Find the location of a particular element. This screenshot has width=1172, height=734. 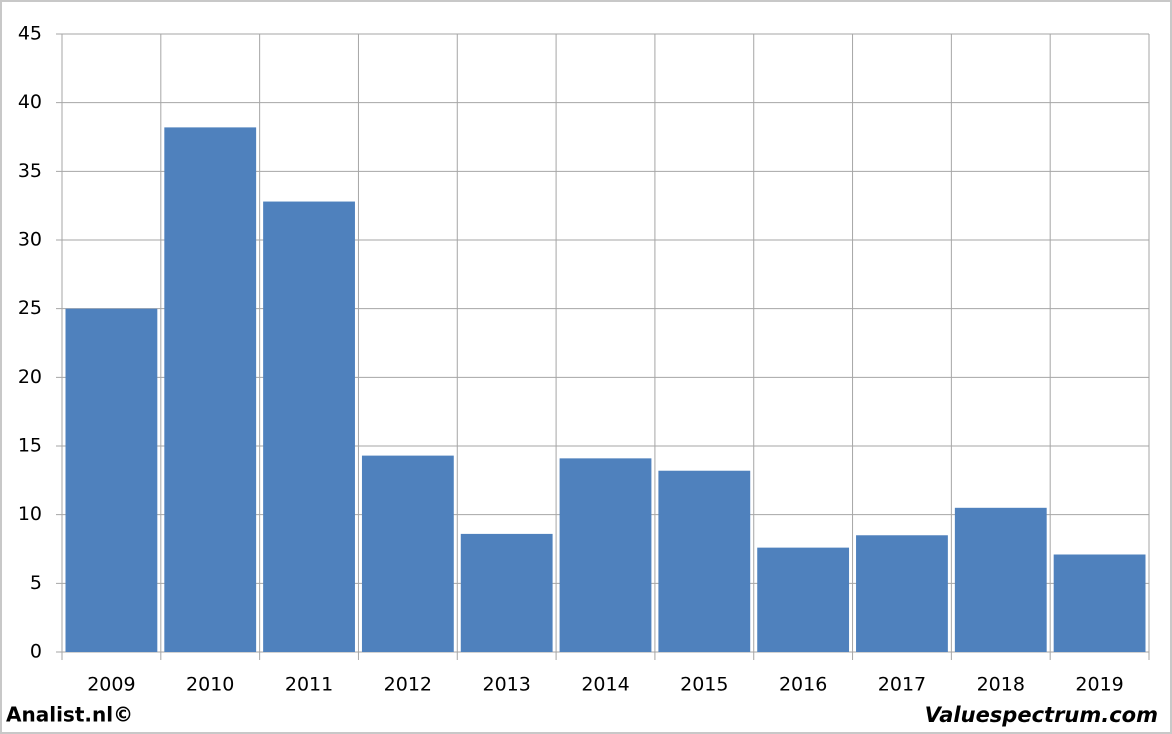

y-tick-label: 5 is located at coordinates (36, 583).